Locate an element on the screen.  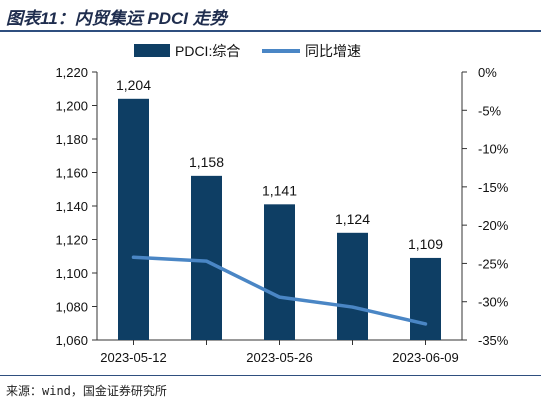
y-left-tick-label: 1,140 is located at coordinates (71, 206).